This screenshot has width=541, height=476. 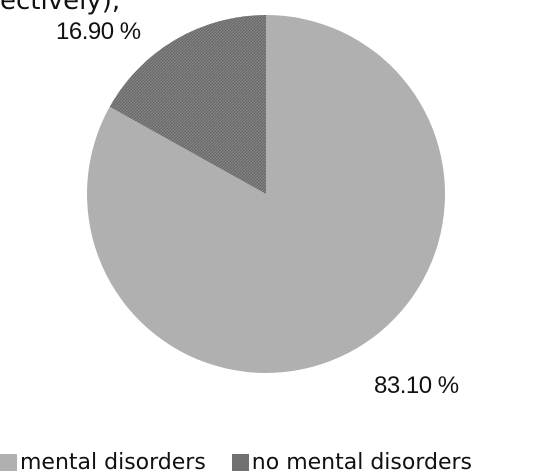 What do you see at coordinates (8, 462) in the screenshot?
I see `legend-swatch-mental-disorders` at bounding box center [8, 462].